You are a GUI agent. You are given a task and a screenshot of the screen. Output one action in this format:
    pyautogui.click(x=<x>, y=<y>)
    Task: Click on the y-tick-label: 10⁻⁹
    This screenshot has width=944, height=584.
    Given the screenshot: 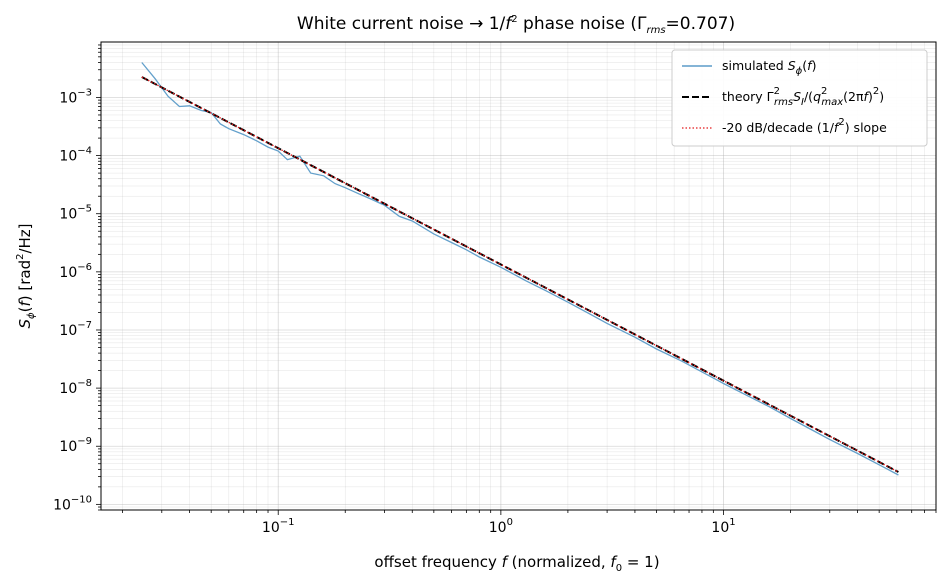 What is the action you would take?
    pyautogui.click(x=75, y=445)
    